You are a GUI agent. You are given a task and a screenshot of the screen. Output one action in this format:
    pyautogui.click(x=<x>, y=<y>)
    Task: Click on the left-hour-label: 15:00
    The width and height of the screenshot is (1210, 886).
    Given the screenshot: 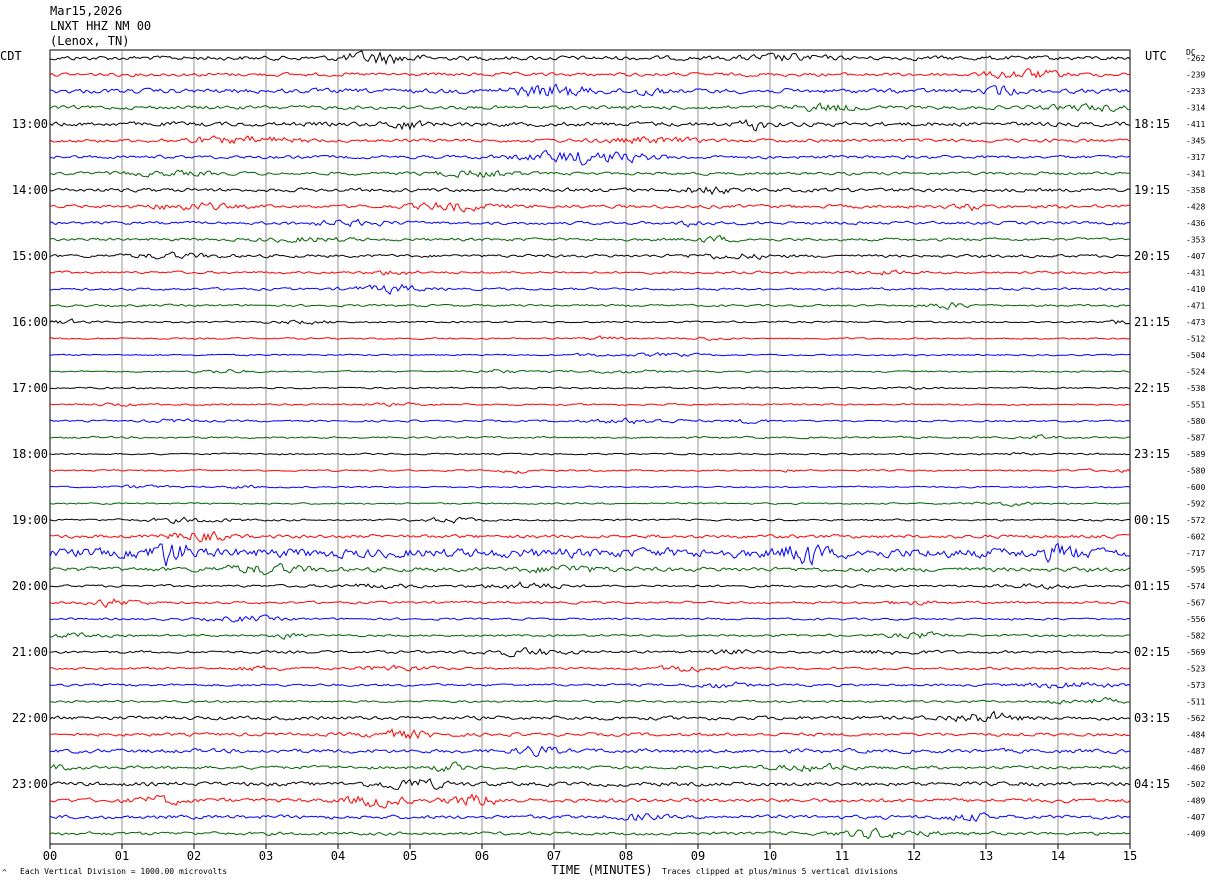 What is the action you would take?
    pyautogui.click(x=30, y=256)
    